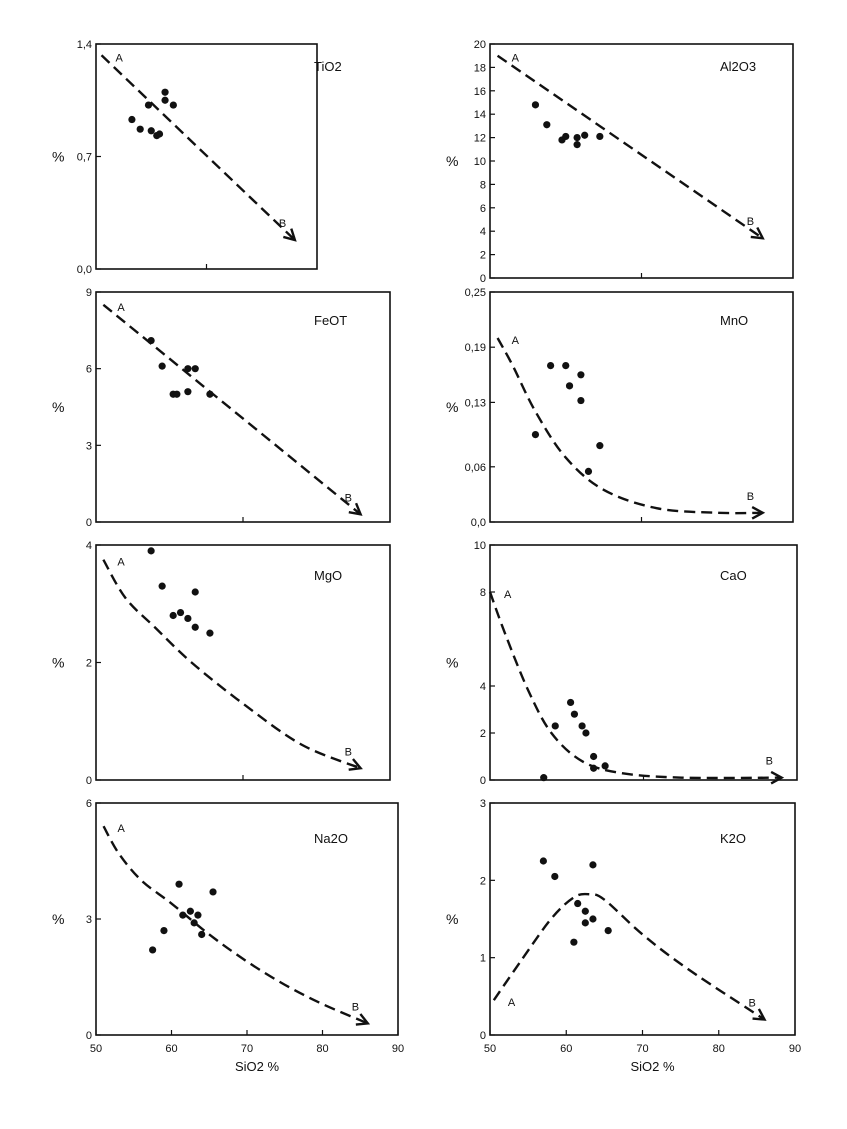 The width and height of the screenshot is (847, 1129). What do you see at coordinates (719, 1049) in the screenshot?
I see `x-tick-label: 80` at bounding box center [719, 1049].